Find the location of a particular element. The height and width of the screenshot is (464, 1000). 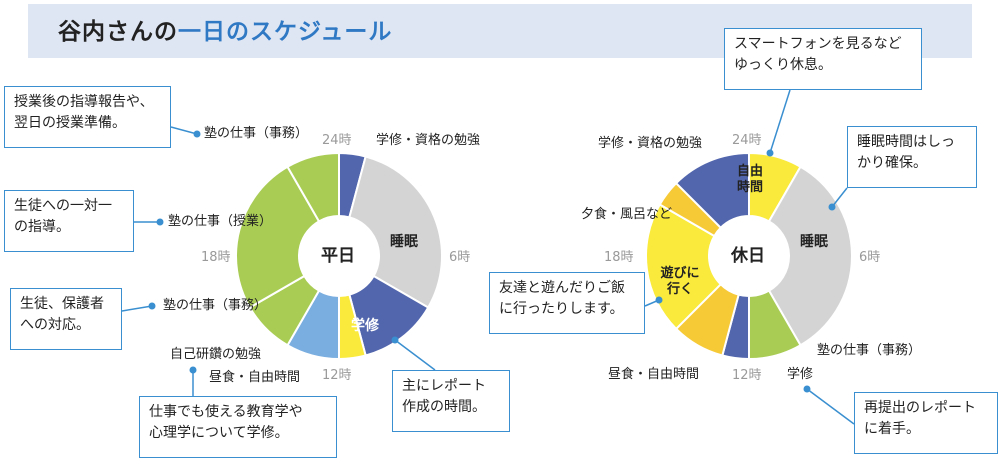

weekday-study-label: 学修 is located at coordinates (365, 326).